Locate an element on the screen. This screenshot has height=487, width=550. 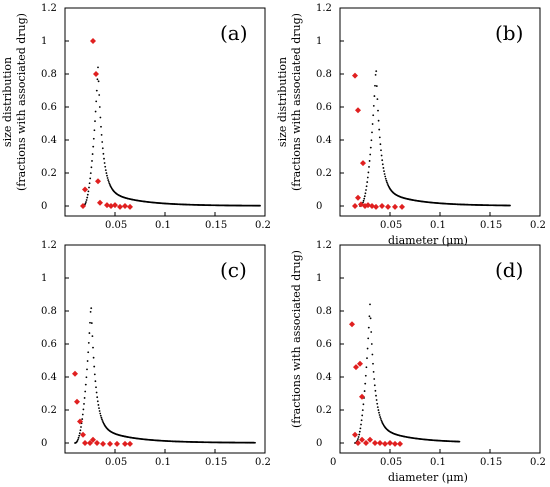
x-tick-label: 0.1 is located at coordinates (438, 462).